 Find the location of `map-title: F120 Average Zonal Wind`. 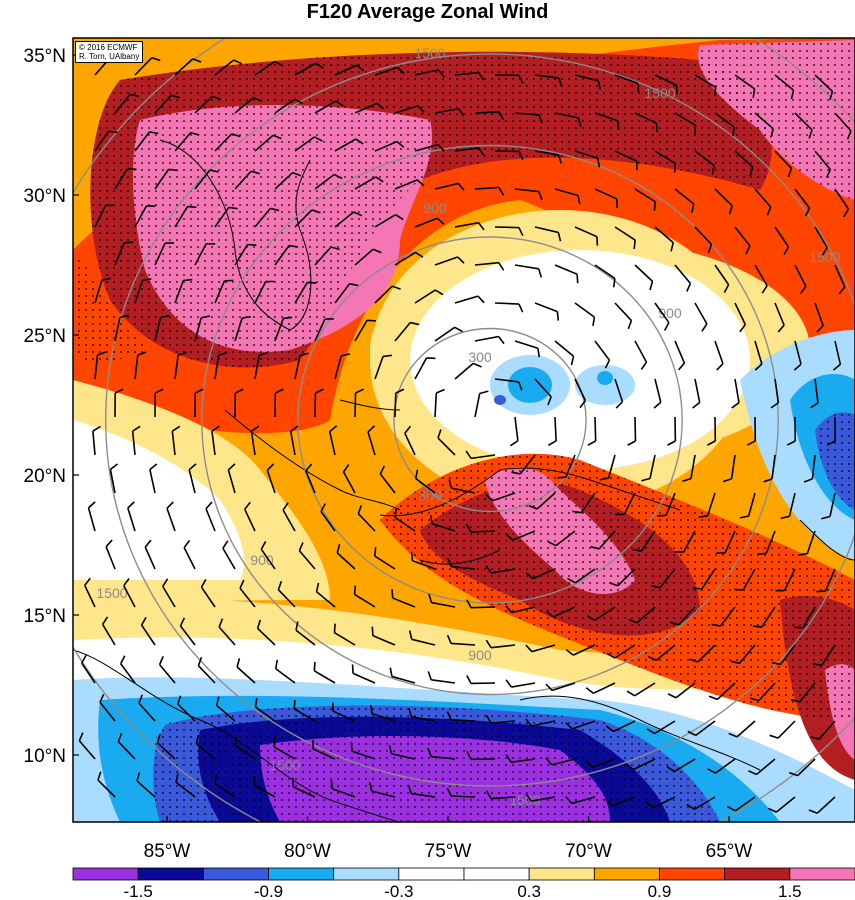

map-title: F120 Average Zonal Wind is located at coordinates (427, 12).